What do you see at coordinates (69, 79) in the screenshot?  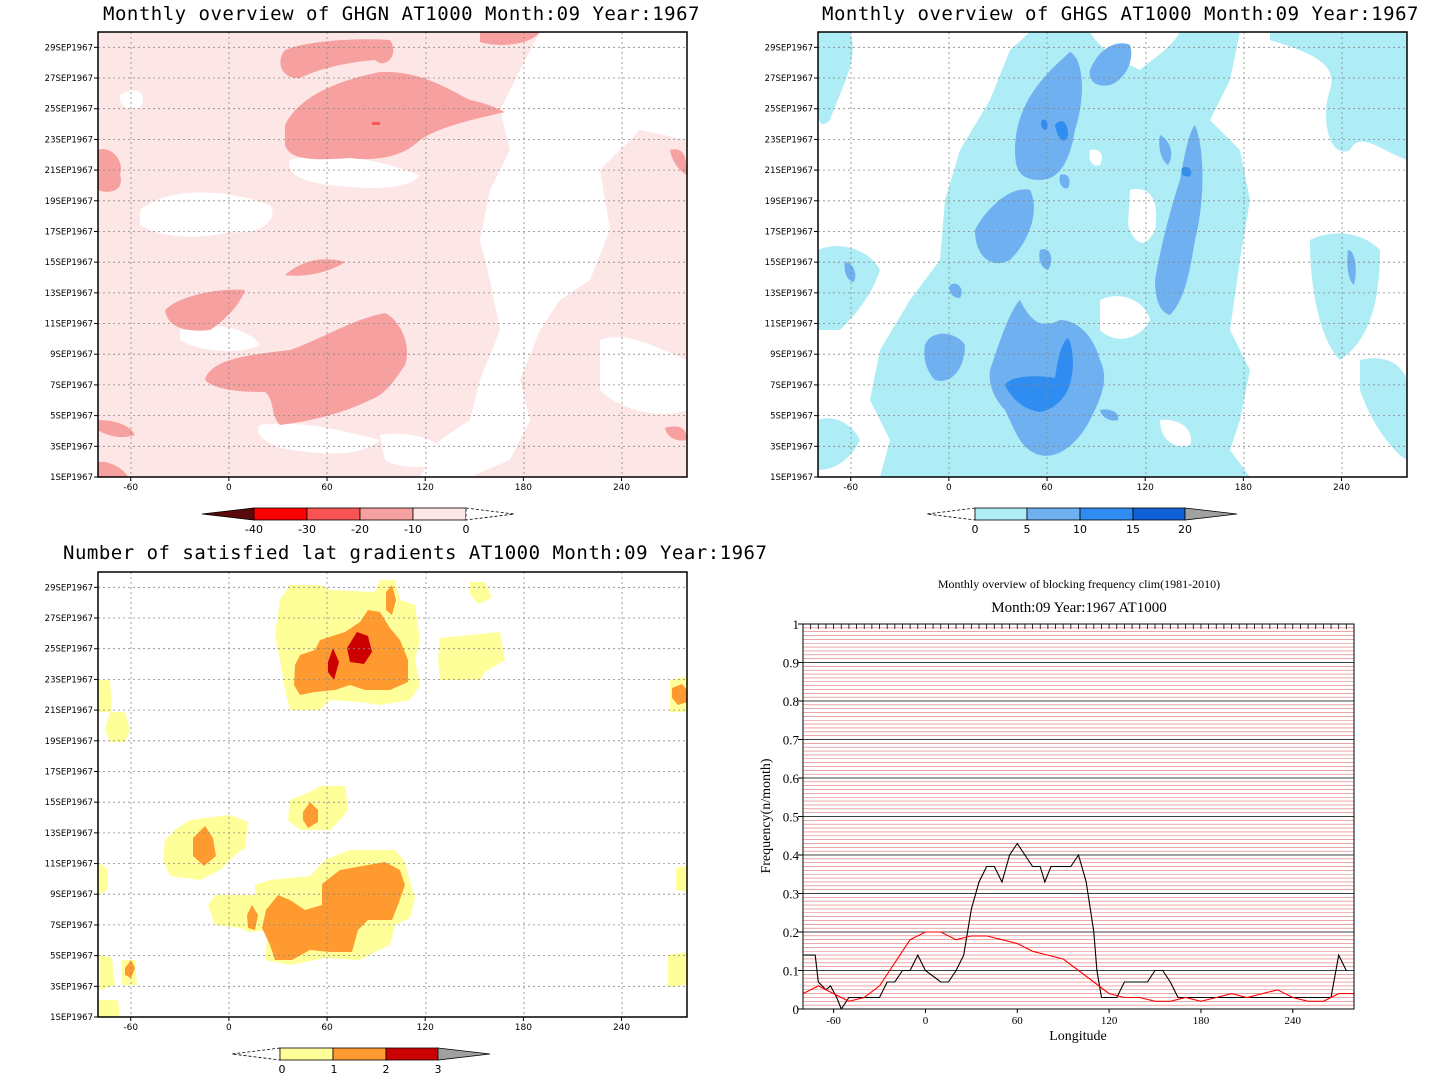 I see `ghgn-ytick-label: 27SEP1967` at bounding box center [69, 79].